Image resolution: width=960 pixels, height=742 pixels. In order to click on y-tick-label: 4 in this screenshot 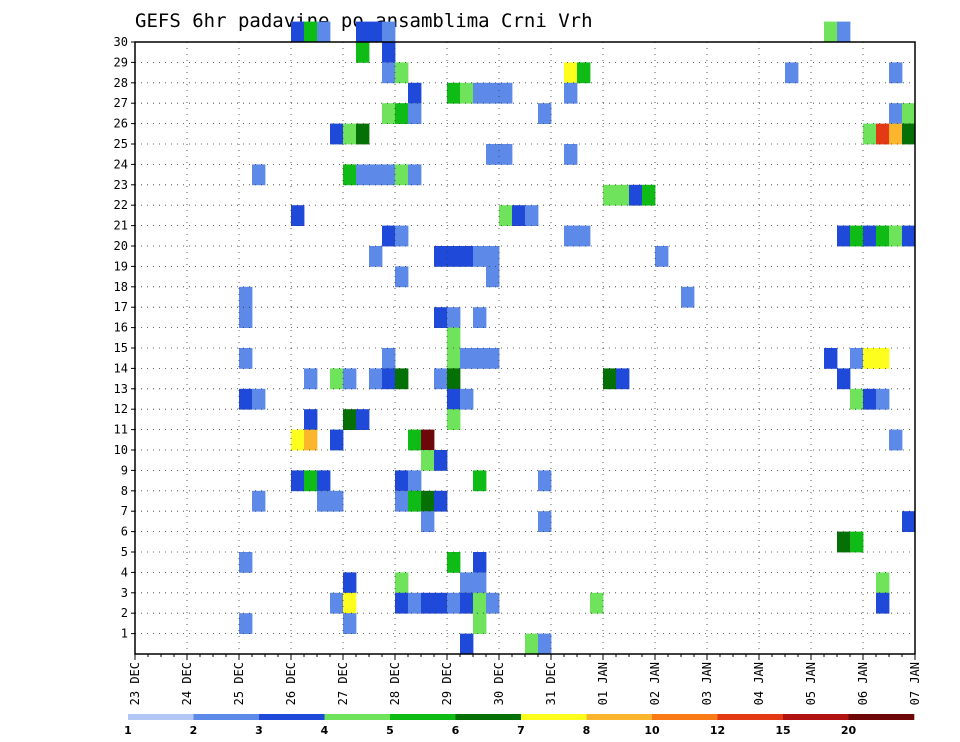, I will do `click(124, 572)`.